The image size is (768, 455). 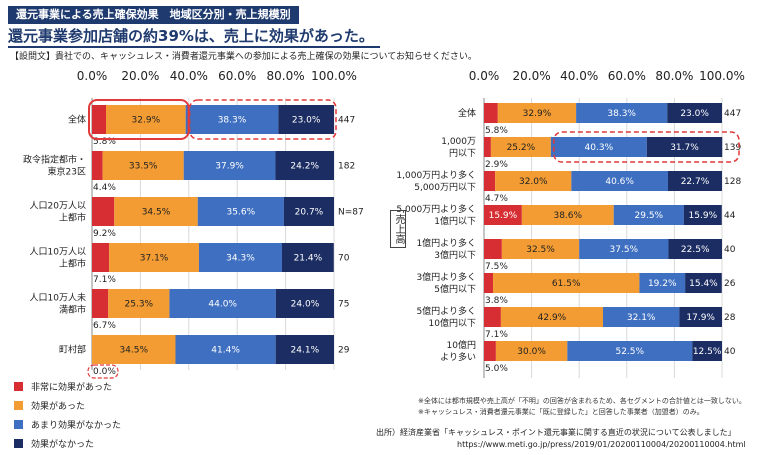 What do you see at coordinates (67, 405) in the screenshot?
I see `legend-item-effective: 効果があった` at bounding box center [67, 405].